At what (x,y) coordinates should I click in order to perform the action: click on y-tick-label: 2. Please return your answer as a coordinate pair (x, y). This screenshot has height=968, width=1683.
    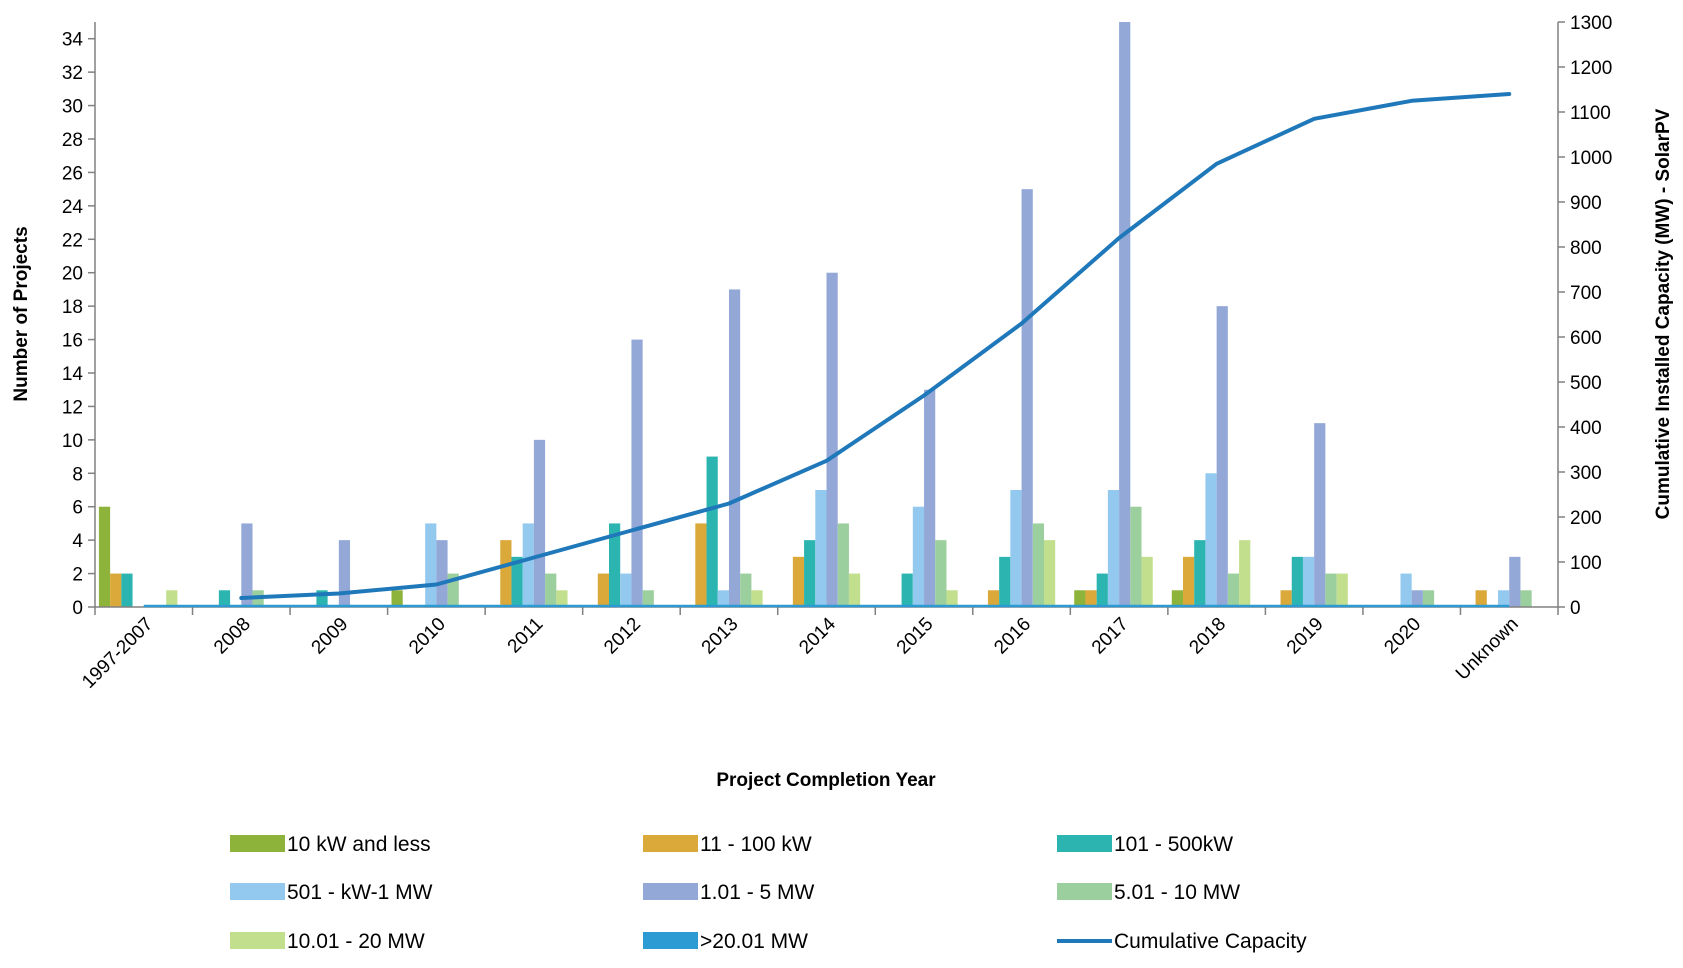
    Looking at the image, I should click on (77, 575).